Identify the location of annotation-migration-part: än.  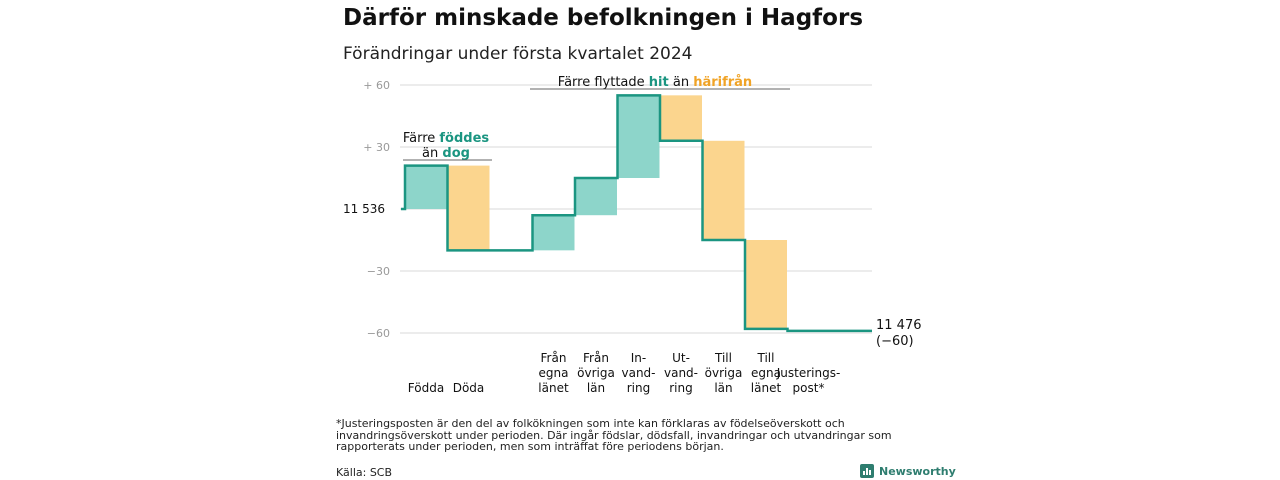
(681, 82).